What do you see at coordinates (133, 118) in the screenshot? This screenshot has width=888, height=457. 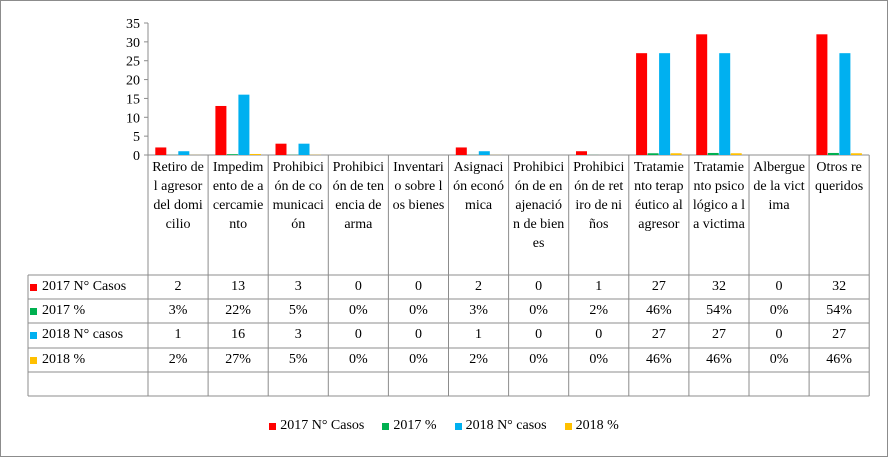 I see `y-tick-label: 10` at bounding box center [133, 118].